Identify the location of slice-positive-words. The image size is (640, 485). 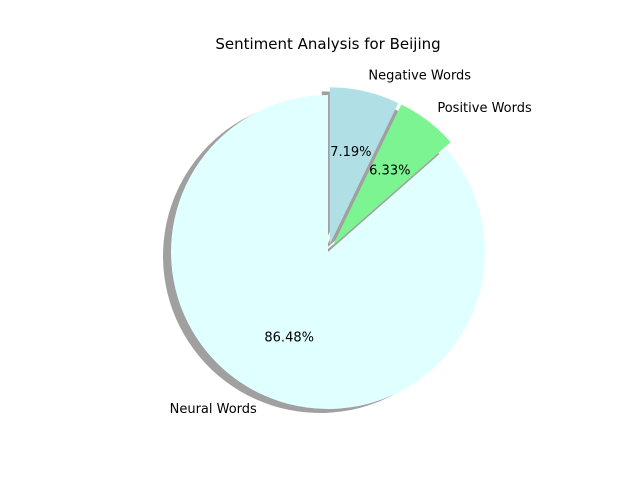
(391, 175).